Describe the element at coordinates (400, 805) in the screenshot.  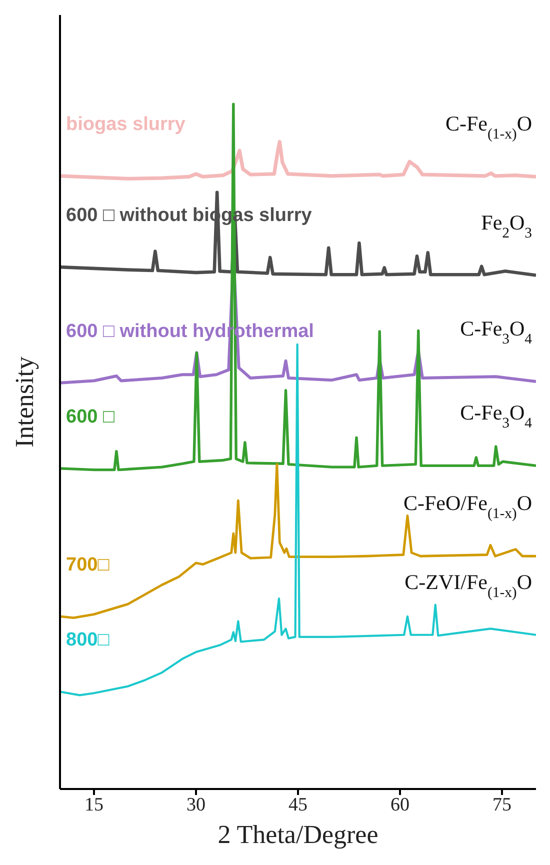
I see `x-tick-label: 60` at that location.